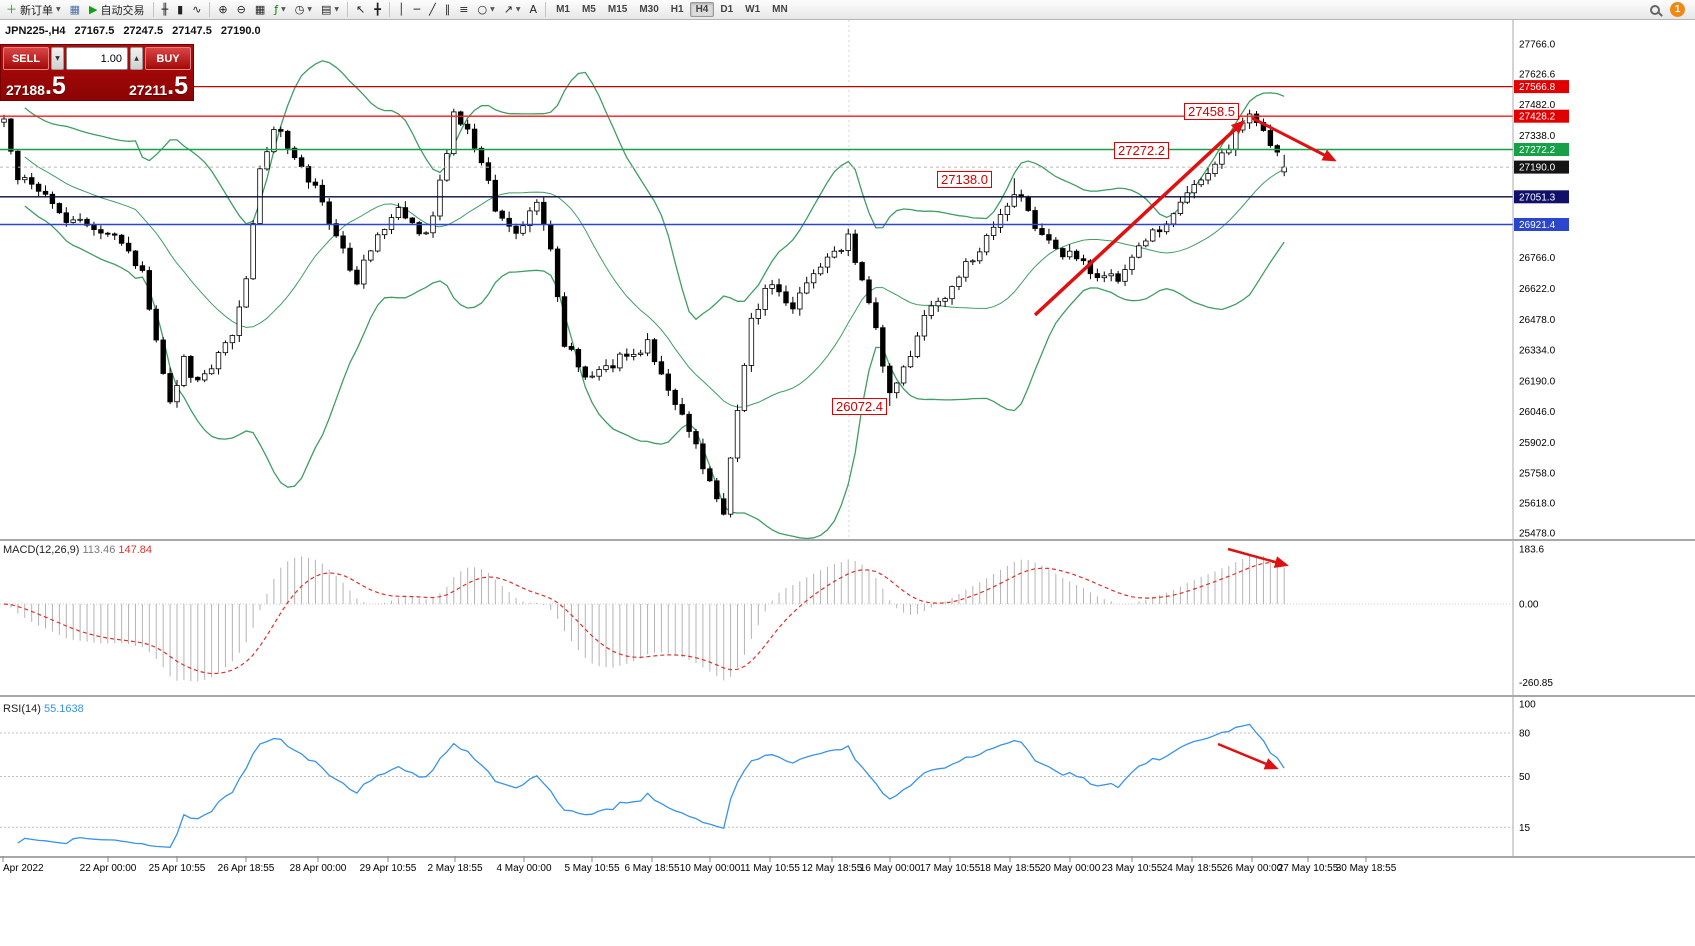 The width and height of the screenshot is (1695, 946). Describe the element at coordinates (1537, 443) in the screenshot. I see `svg-text: 25902.0` at that location.